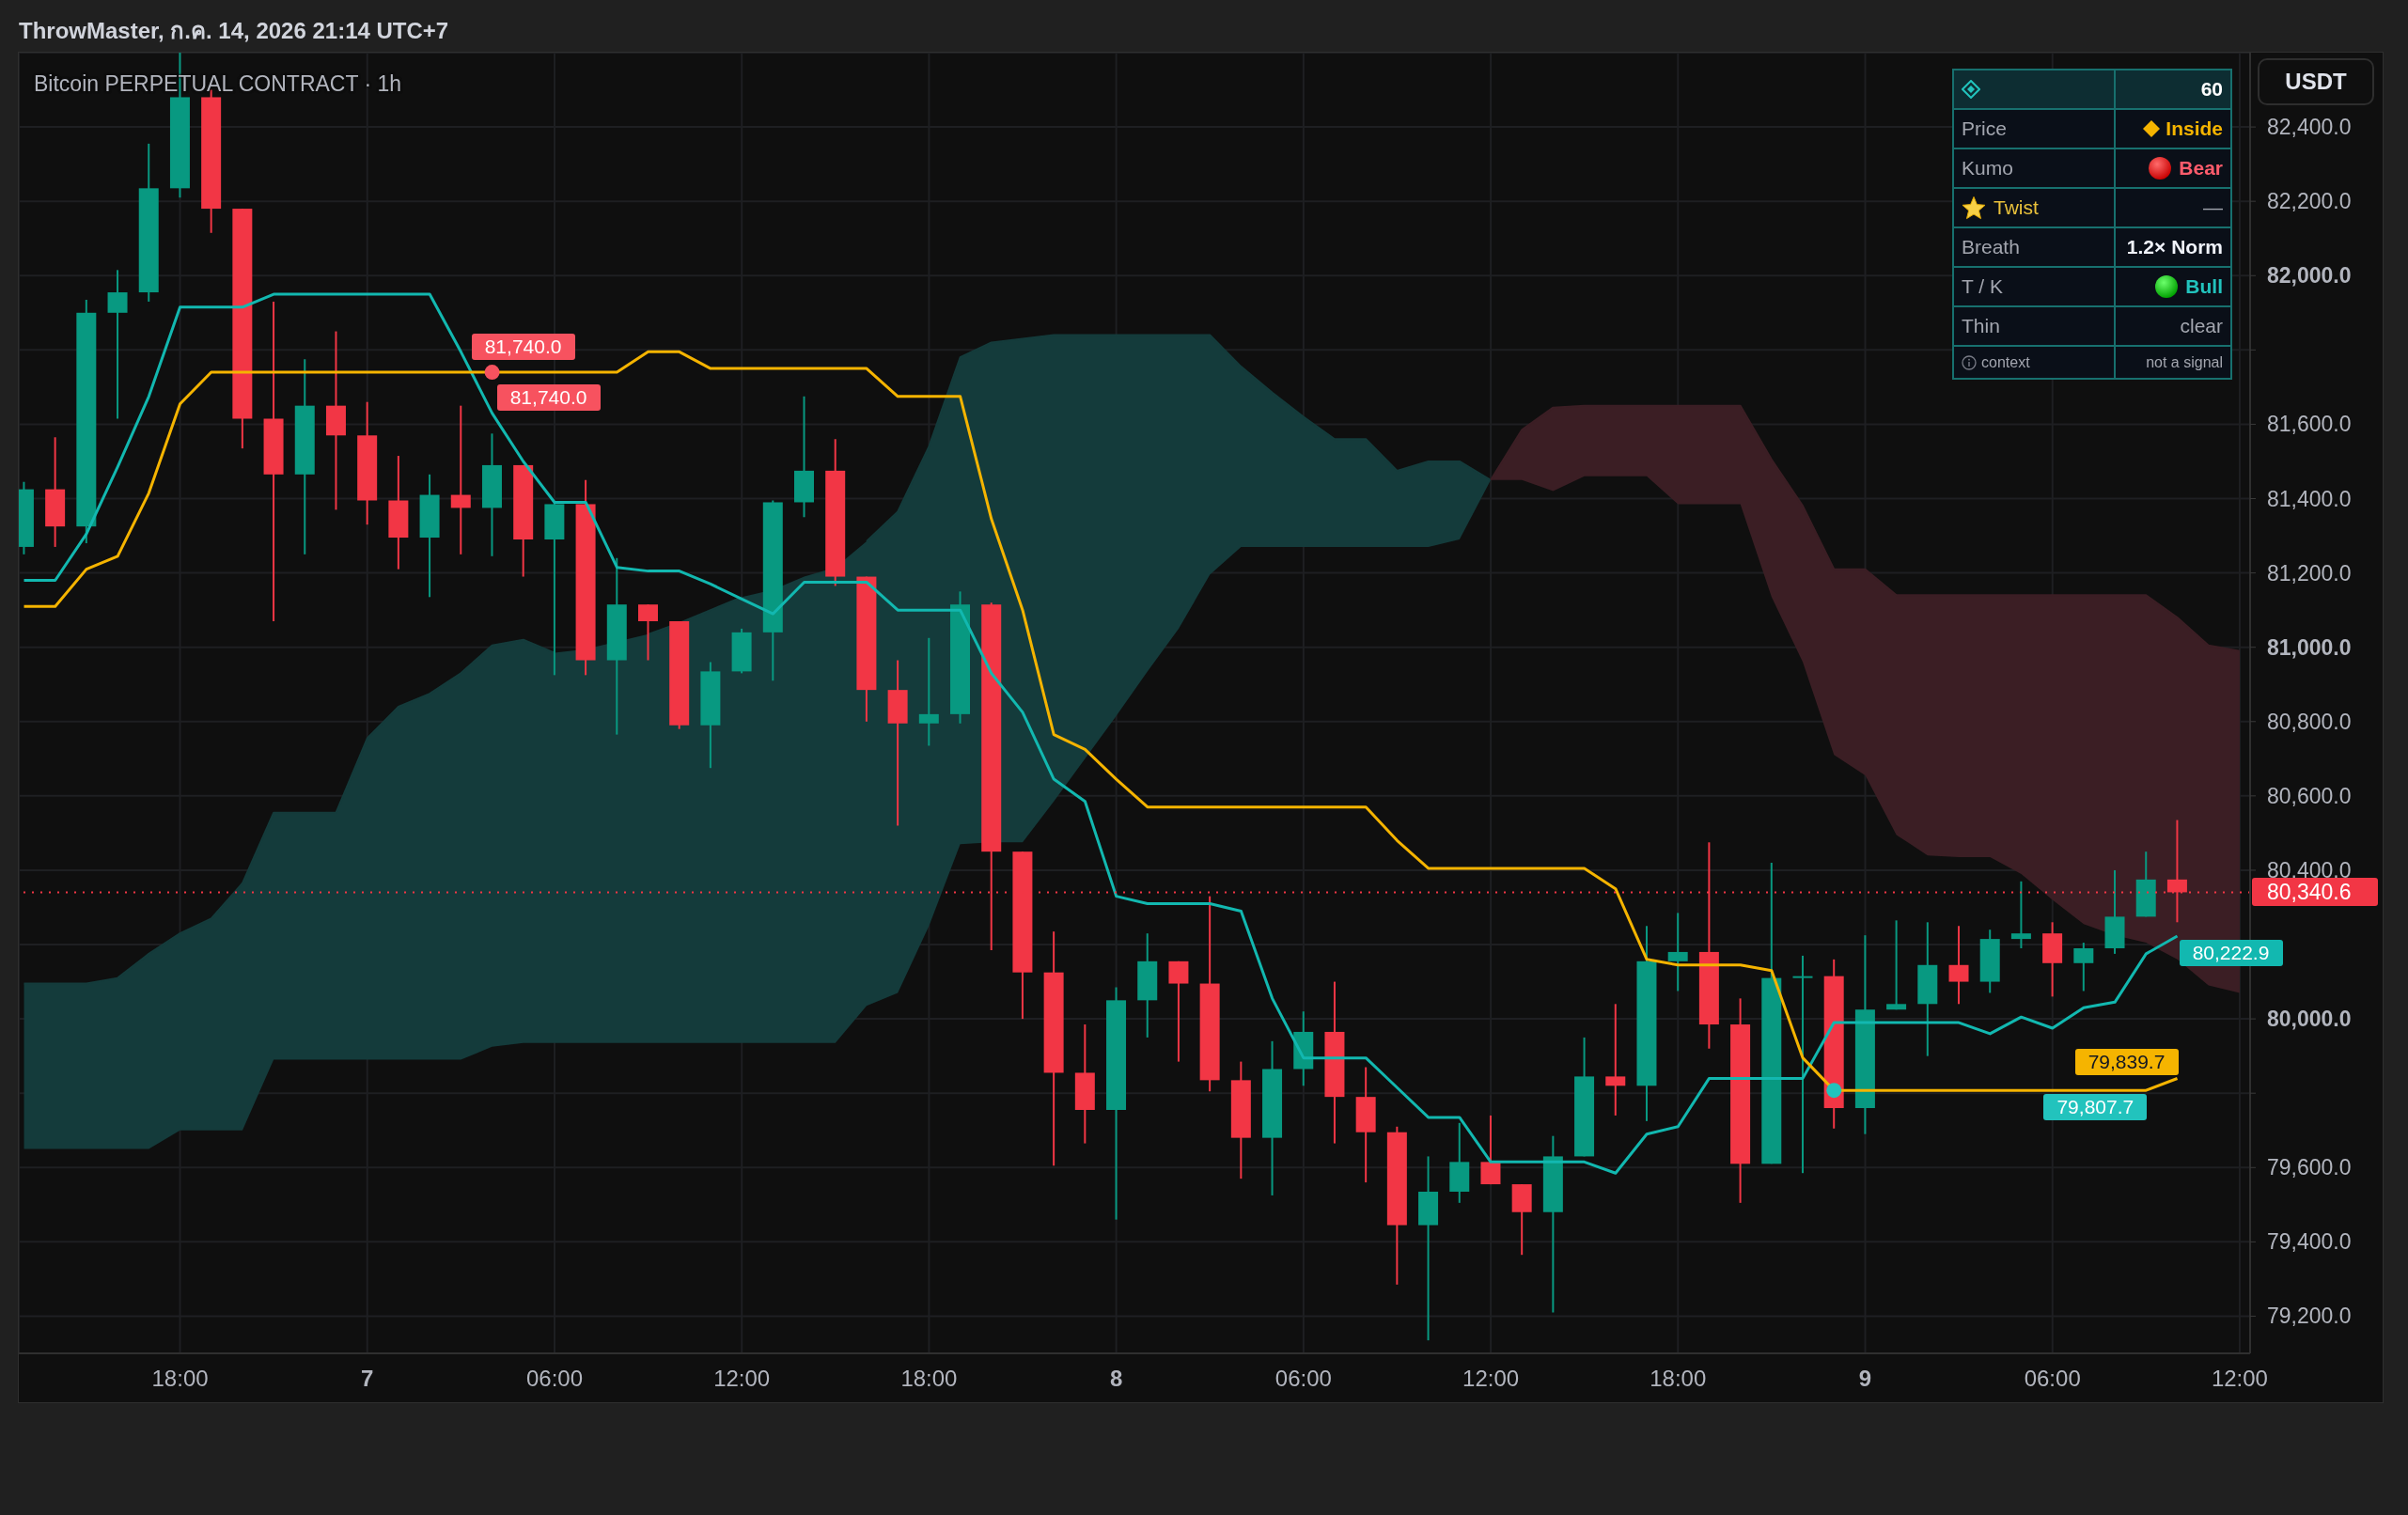  Describe the element at coordinates (2309, 721) in the screenshot. I see `y-tick-label: 80,800.0` at that location.